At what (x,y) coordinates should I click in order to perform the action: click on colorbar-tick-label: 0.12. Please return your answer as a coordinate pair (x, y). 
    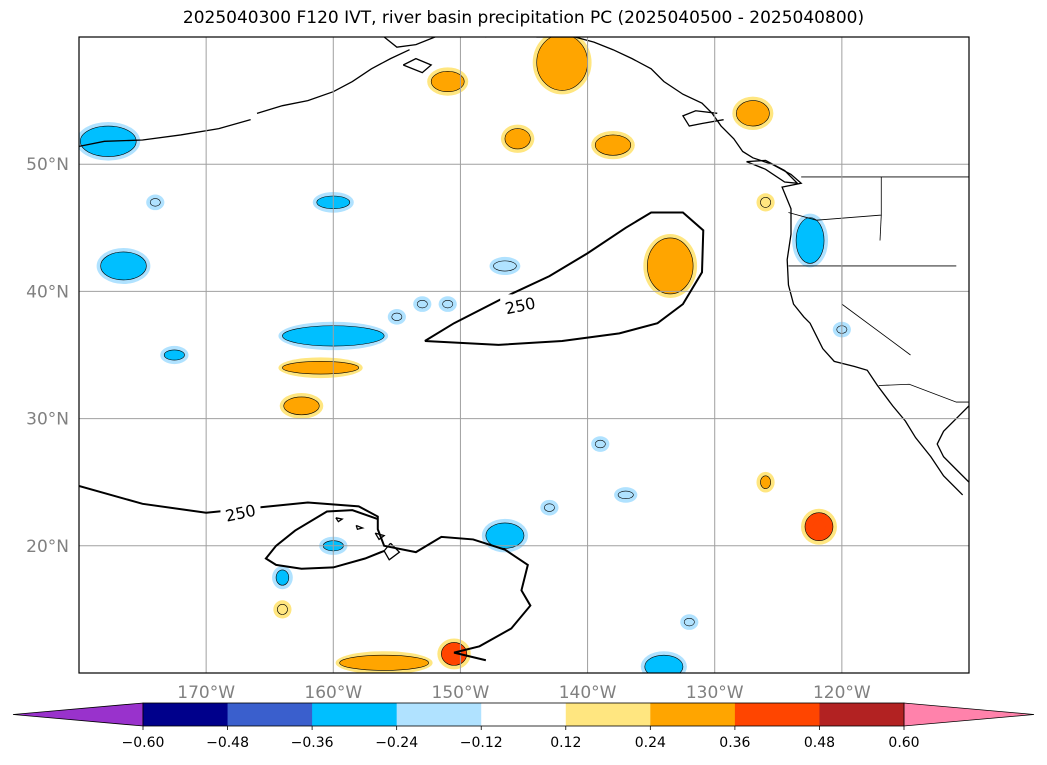
    Looking at the image, I should click on (565, 743).